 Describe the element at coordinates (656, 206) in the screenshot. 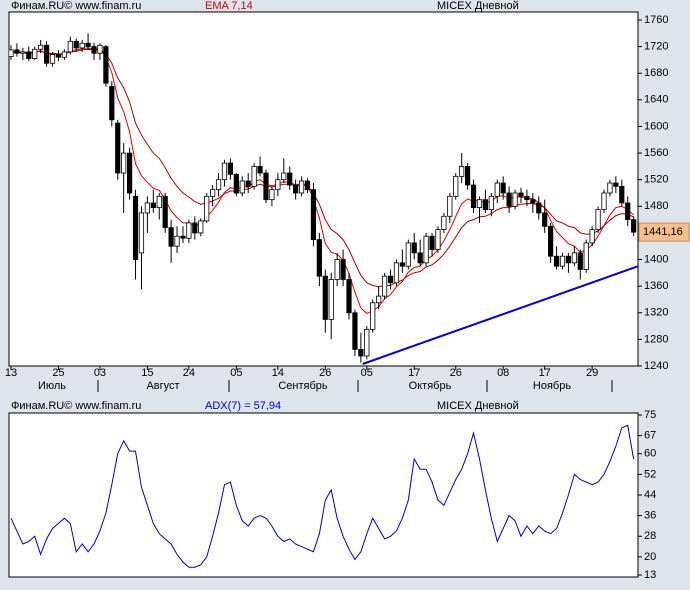

I see `y-tick-label: 1480` at that location.